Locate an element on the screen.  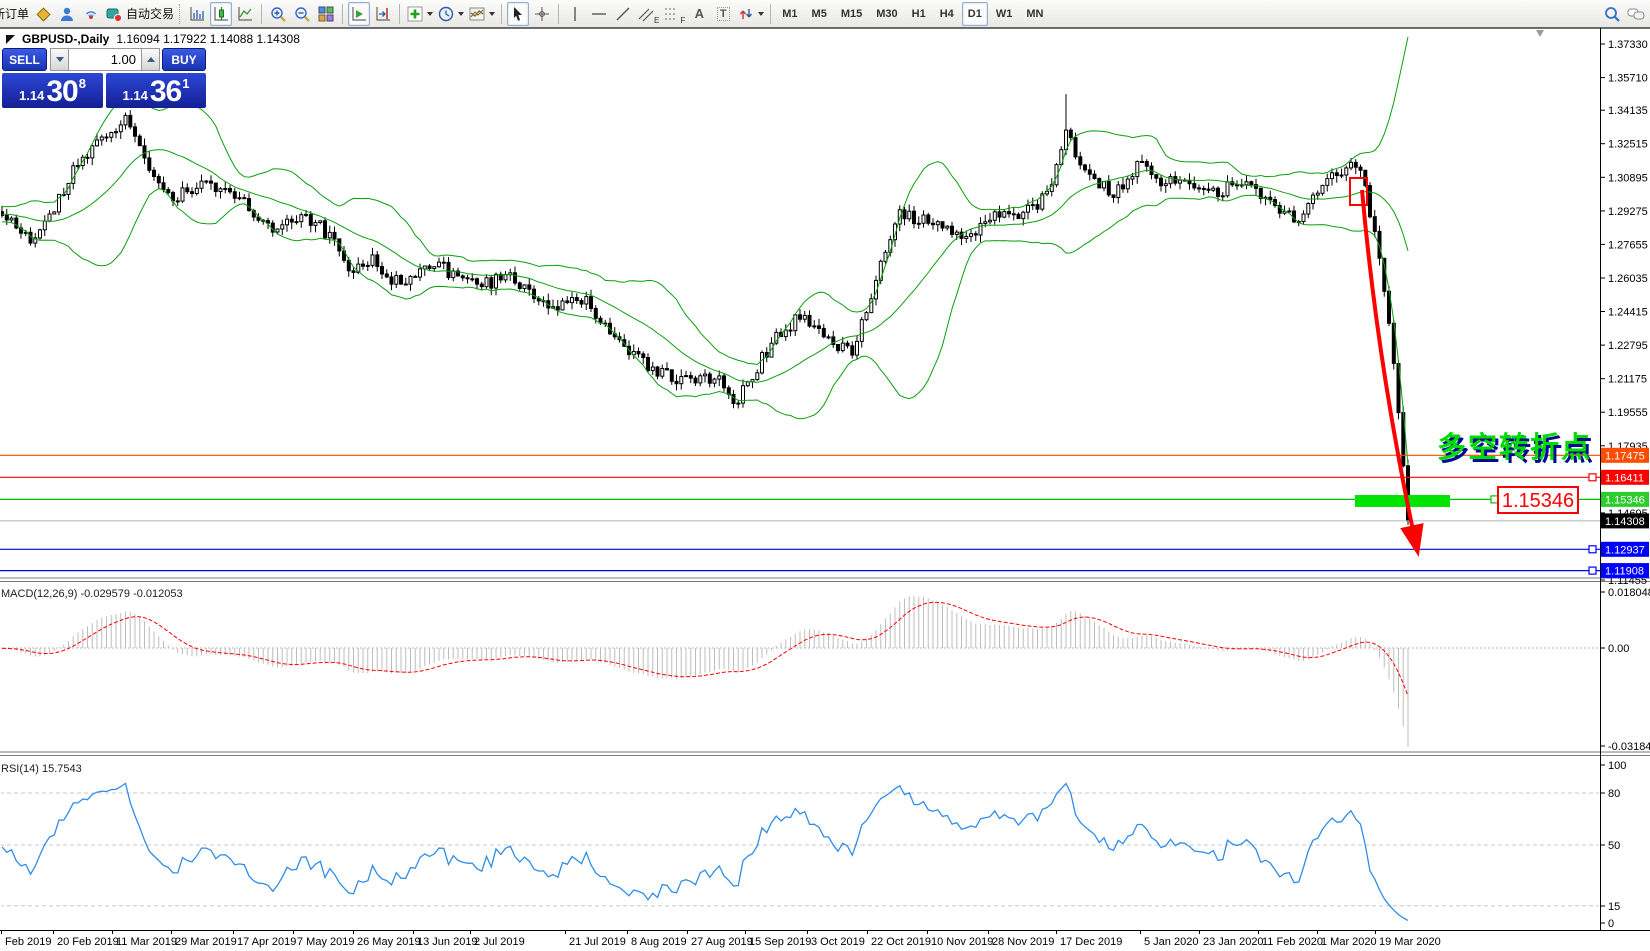
price-tick-label: 1.19555 is located at coordinates (1628, 413).